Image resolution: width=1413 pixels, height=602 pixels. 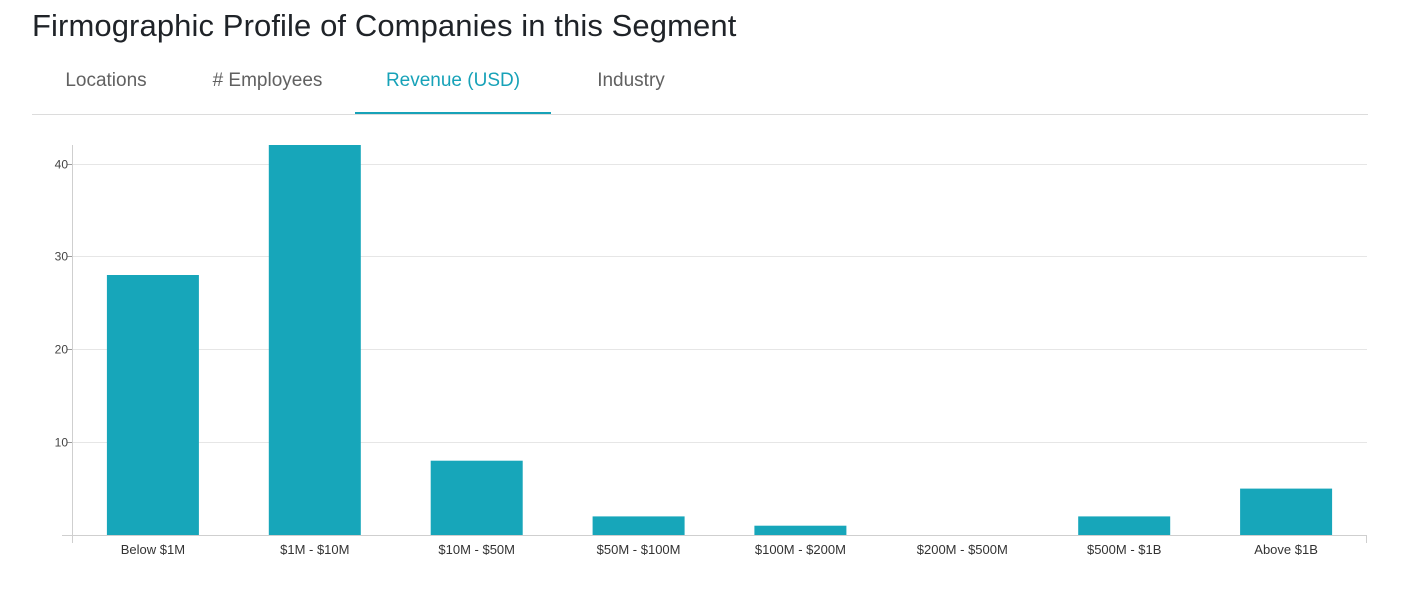 What do you see at coordinates (1286, 549) in the screenshot?
I see `x-category-label: Above $1B` at bounding box center [1286, 549].